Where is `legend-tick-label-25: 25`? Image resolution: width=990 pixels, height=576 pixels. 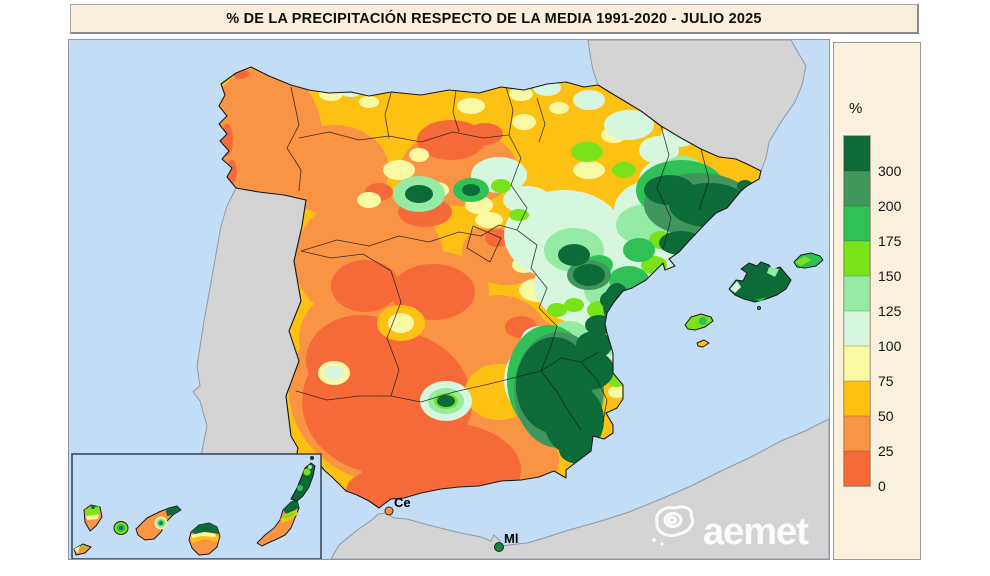
legend-tick-label-25: 25 is located at coordinates (886, 451).